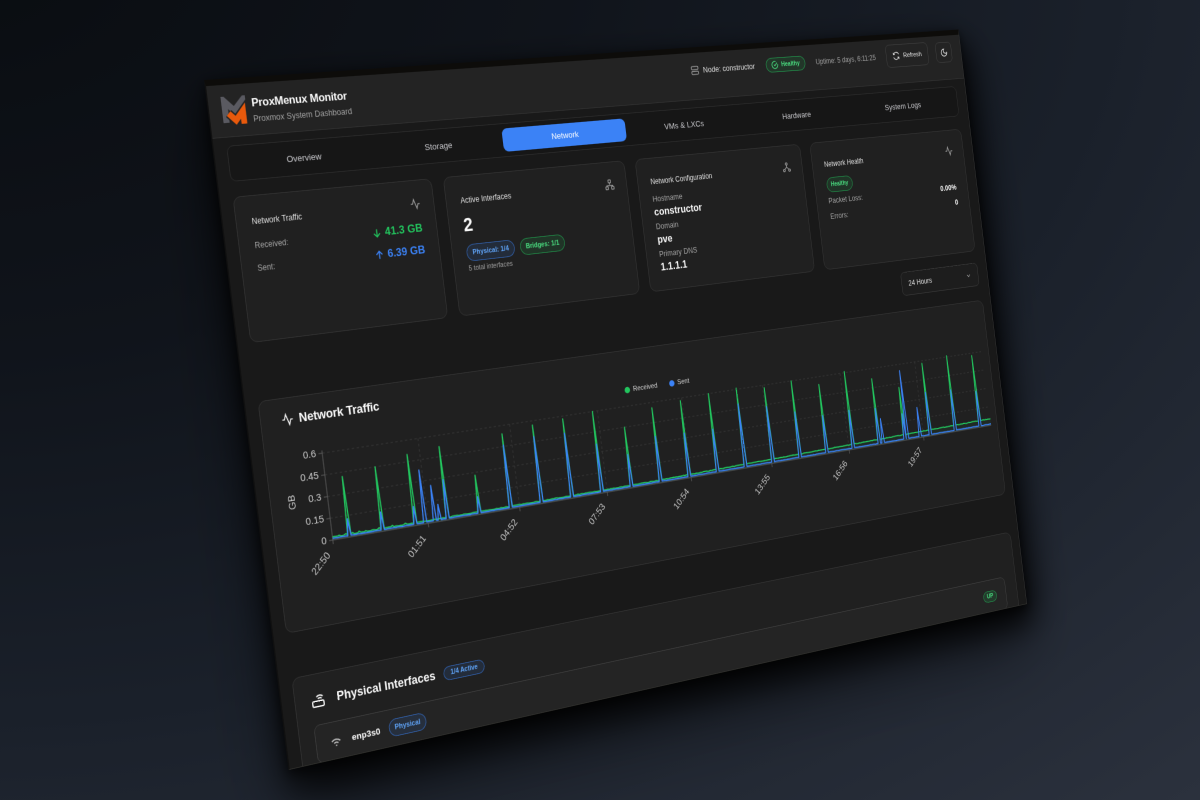 The height and width of the screenshot is (800, 1200). Describe the element at coordinates (681, 499) in the screenshot. I see `svg-text: 10:54` at that location.